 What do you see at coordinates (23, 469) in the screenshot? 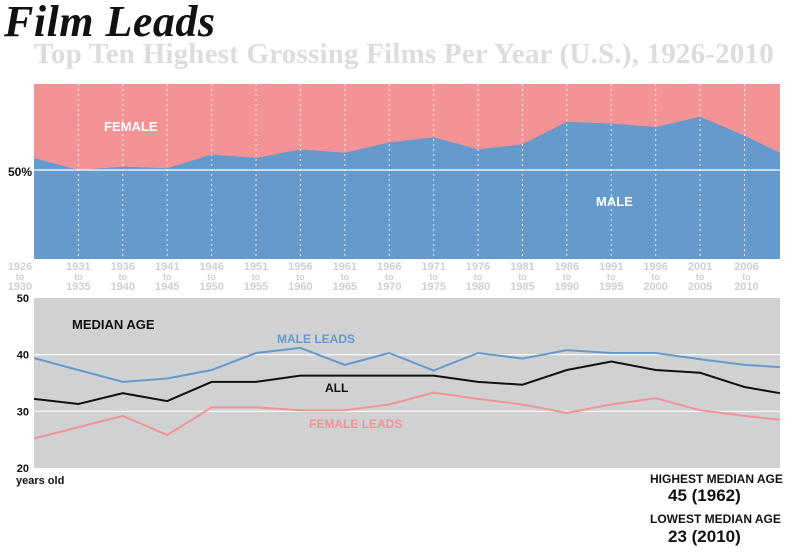
I see `age-y-tick-label: 20` at bounding box center [23, 469].